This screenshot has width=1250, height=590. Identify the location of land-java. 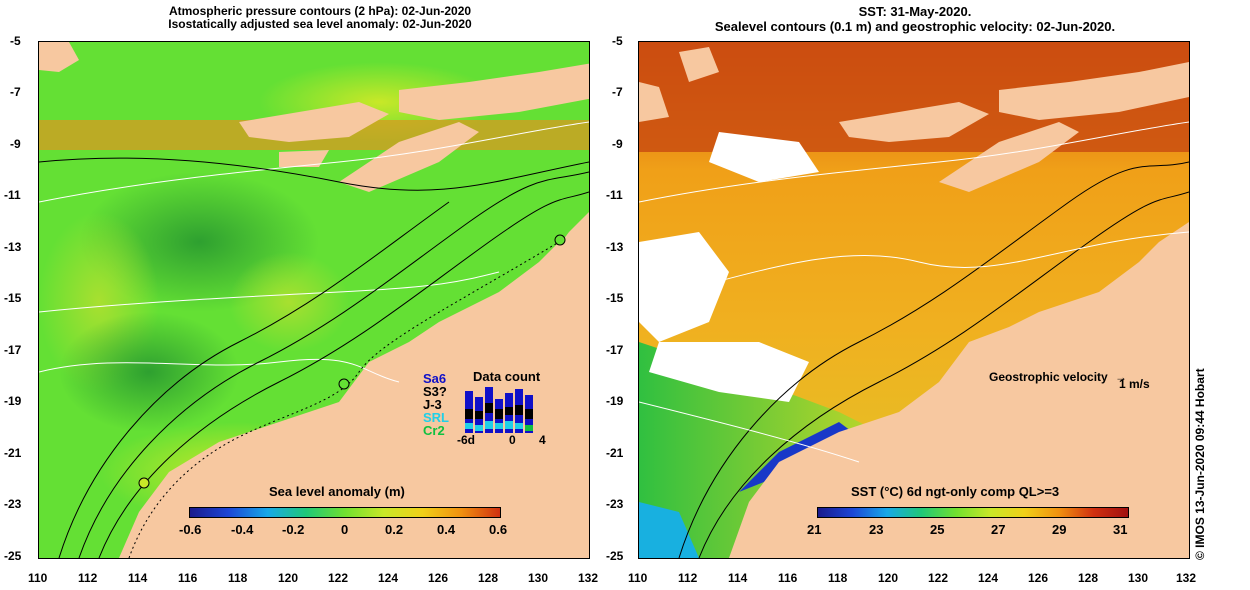
(59, 57).